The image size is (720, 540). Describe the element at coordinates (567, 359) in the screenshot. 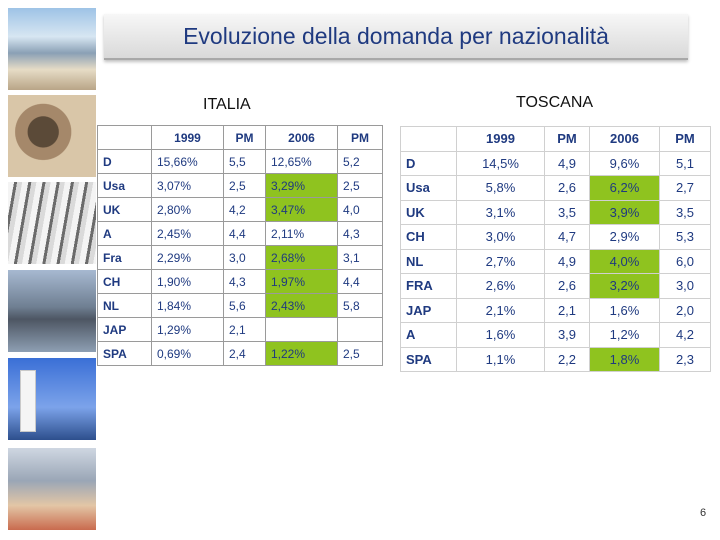

I see `table-cell: 2,2` at that location.